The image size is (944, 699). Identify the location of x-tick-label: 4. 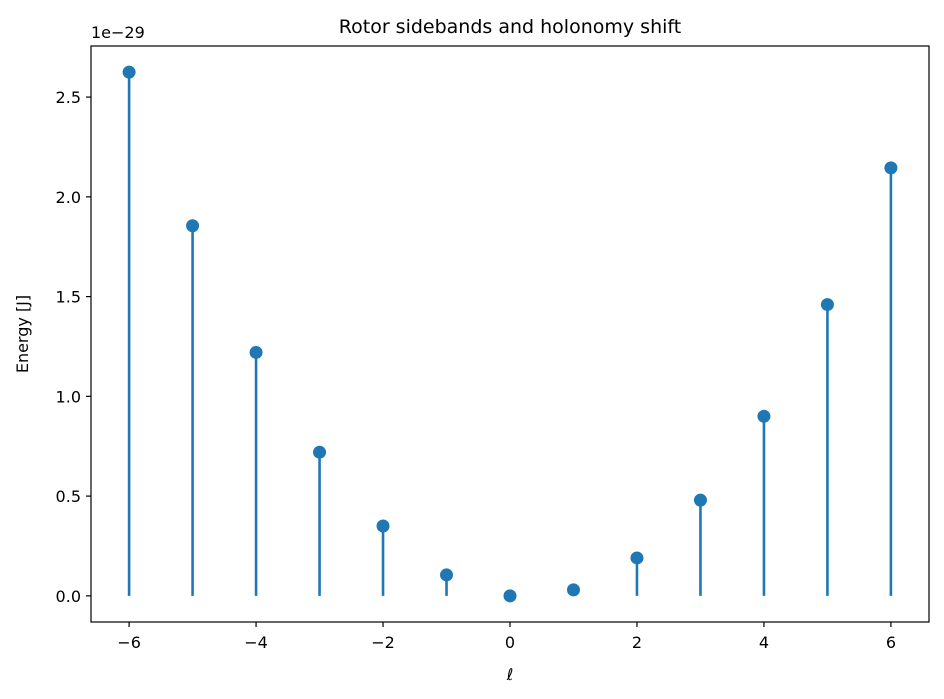
(764, 642).